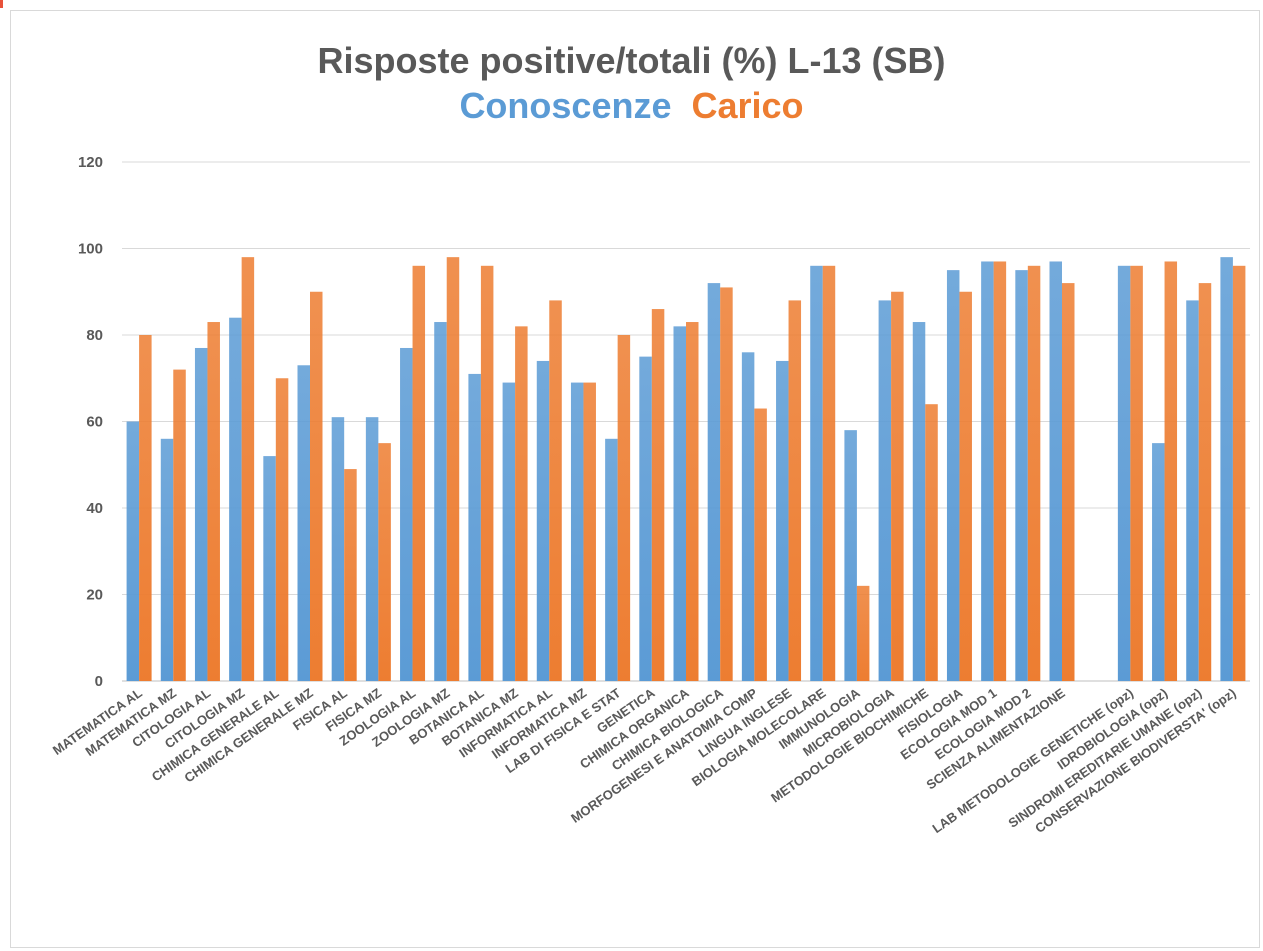 Image resolution: width=1263 pixels, height=951 pixels. What do you see at coordinates (99, 681) in the screenshot?
I see `y-tick-label: 0` at bounding box center [99, 681].